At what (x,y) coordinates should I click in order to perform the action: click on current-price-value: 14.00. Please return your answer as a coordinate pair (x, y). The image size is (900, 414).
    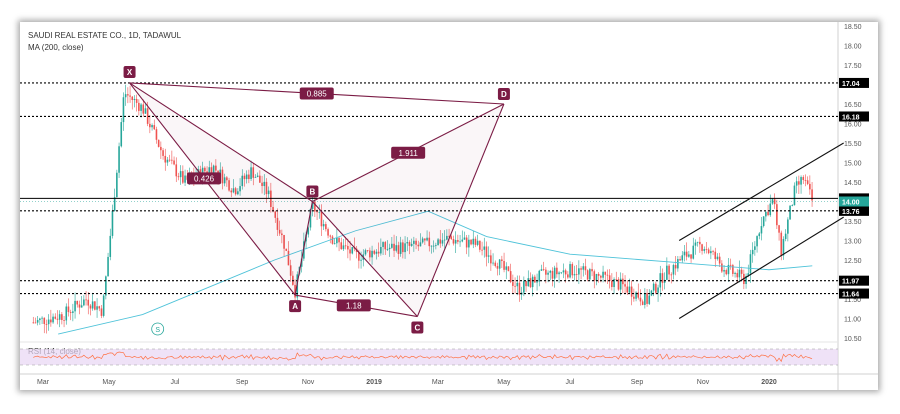
    Looking at the image, I should click on (851, 203).